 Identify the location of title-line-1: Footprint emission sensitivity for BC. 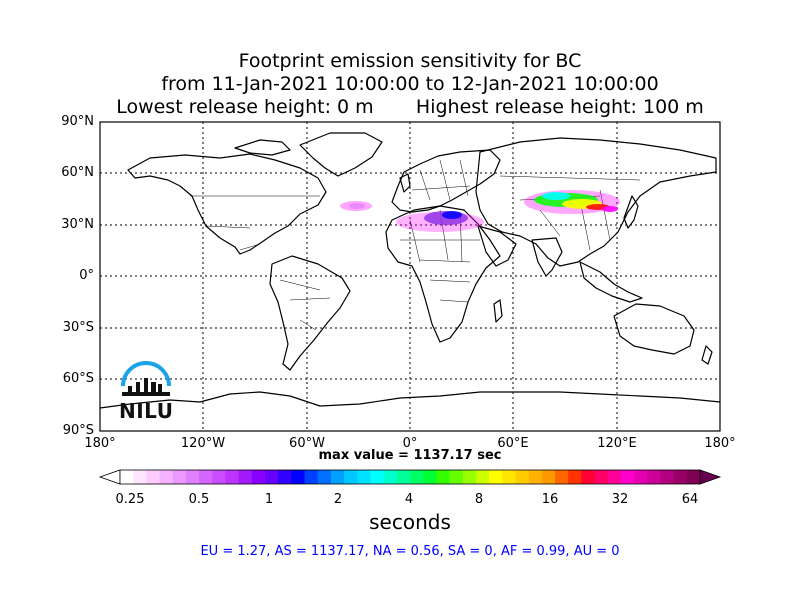
(410, 61).